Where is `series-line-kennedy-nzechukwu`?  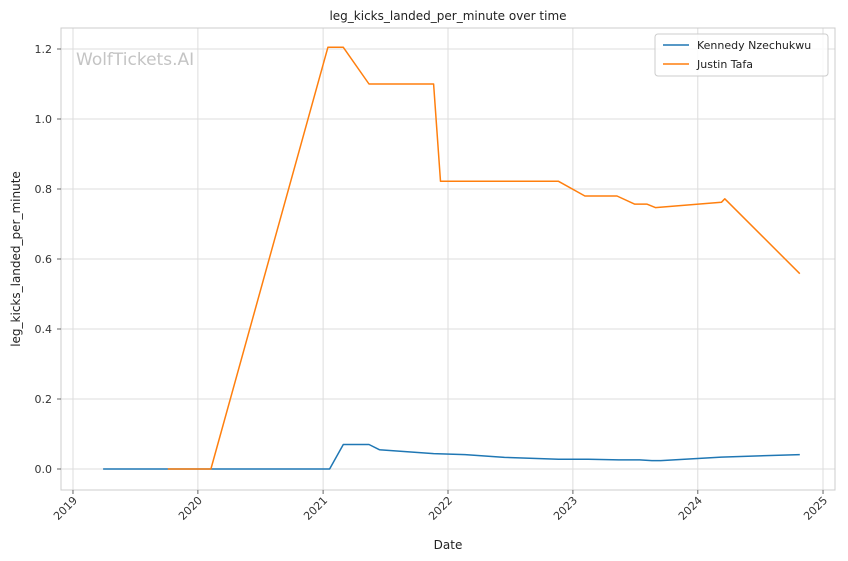
series-line-kennedy-nzechukwu is located at coordinates (451, 456).